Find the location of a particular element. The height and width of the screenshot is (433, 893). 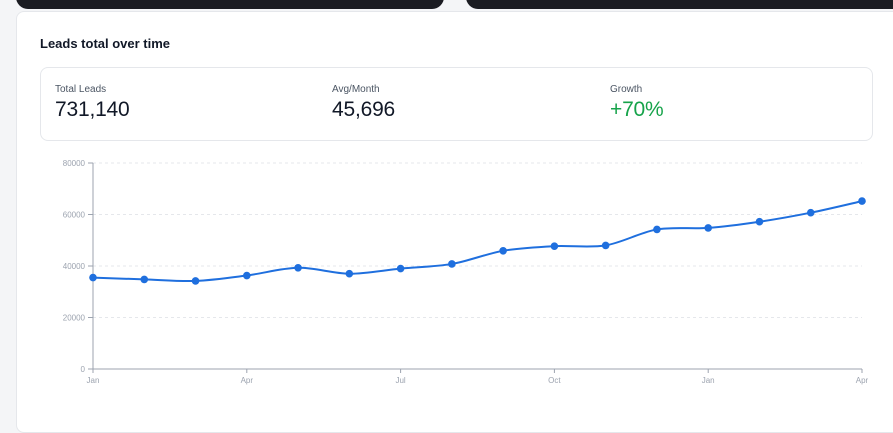

top-card-right is located at coordinates (679, 4).